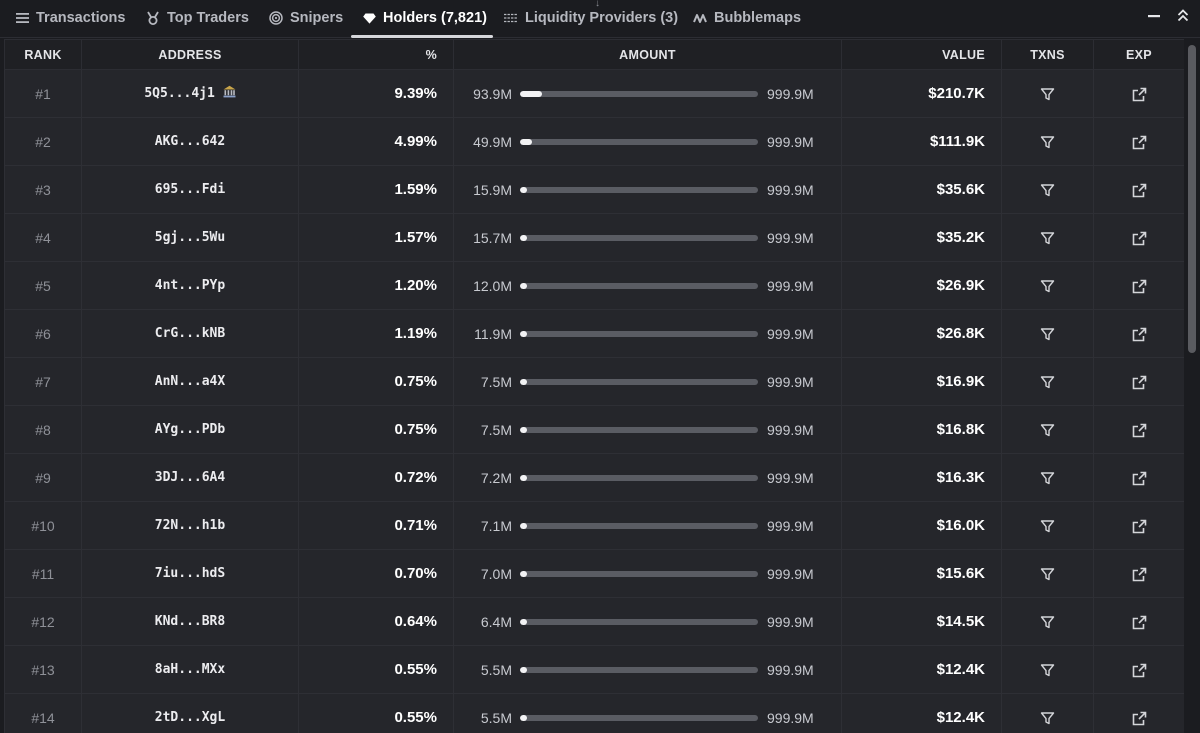 This screenshot has height=733, width=1200. I want to click on scrollbar, so click(1192, 386).